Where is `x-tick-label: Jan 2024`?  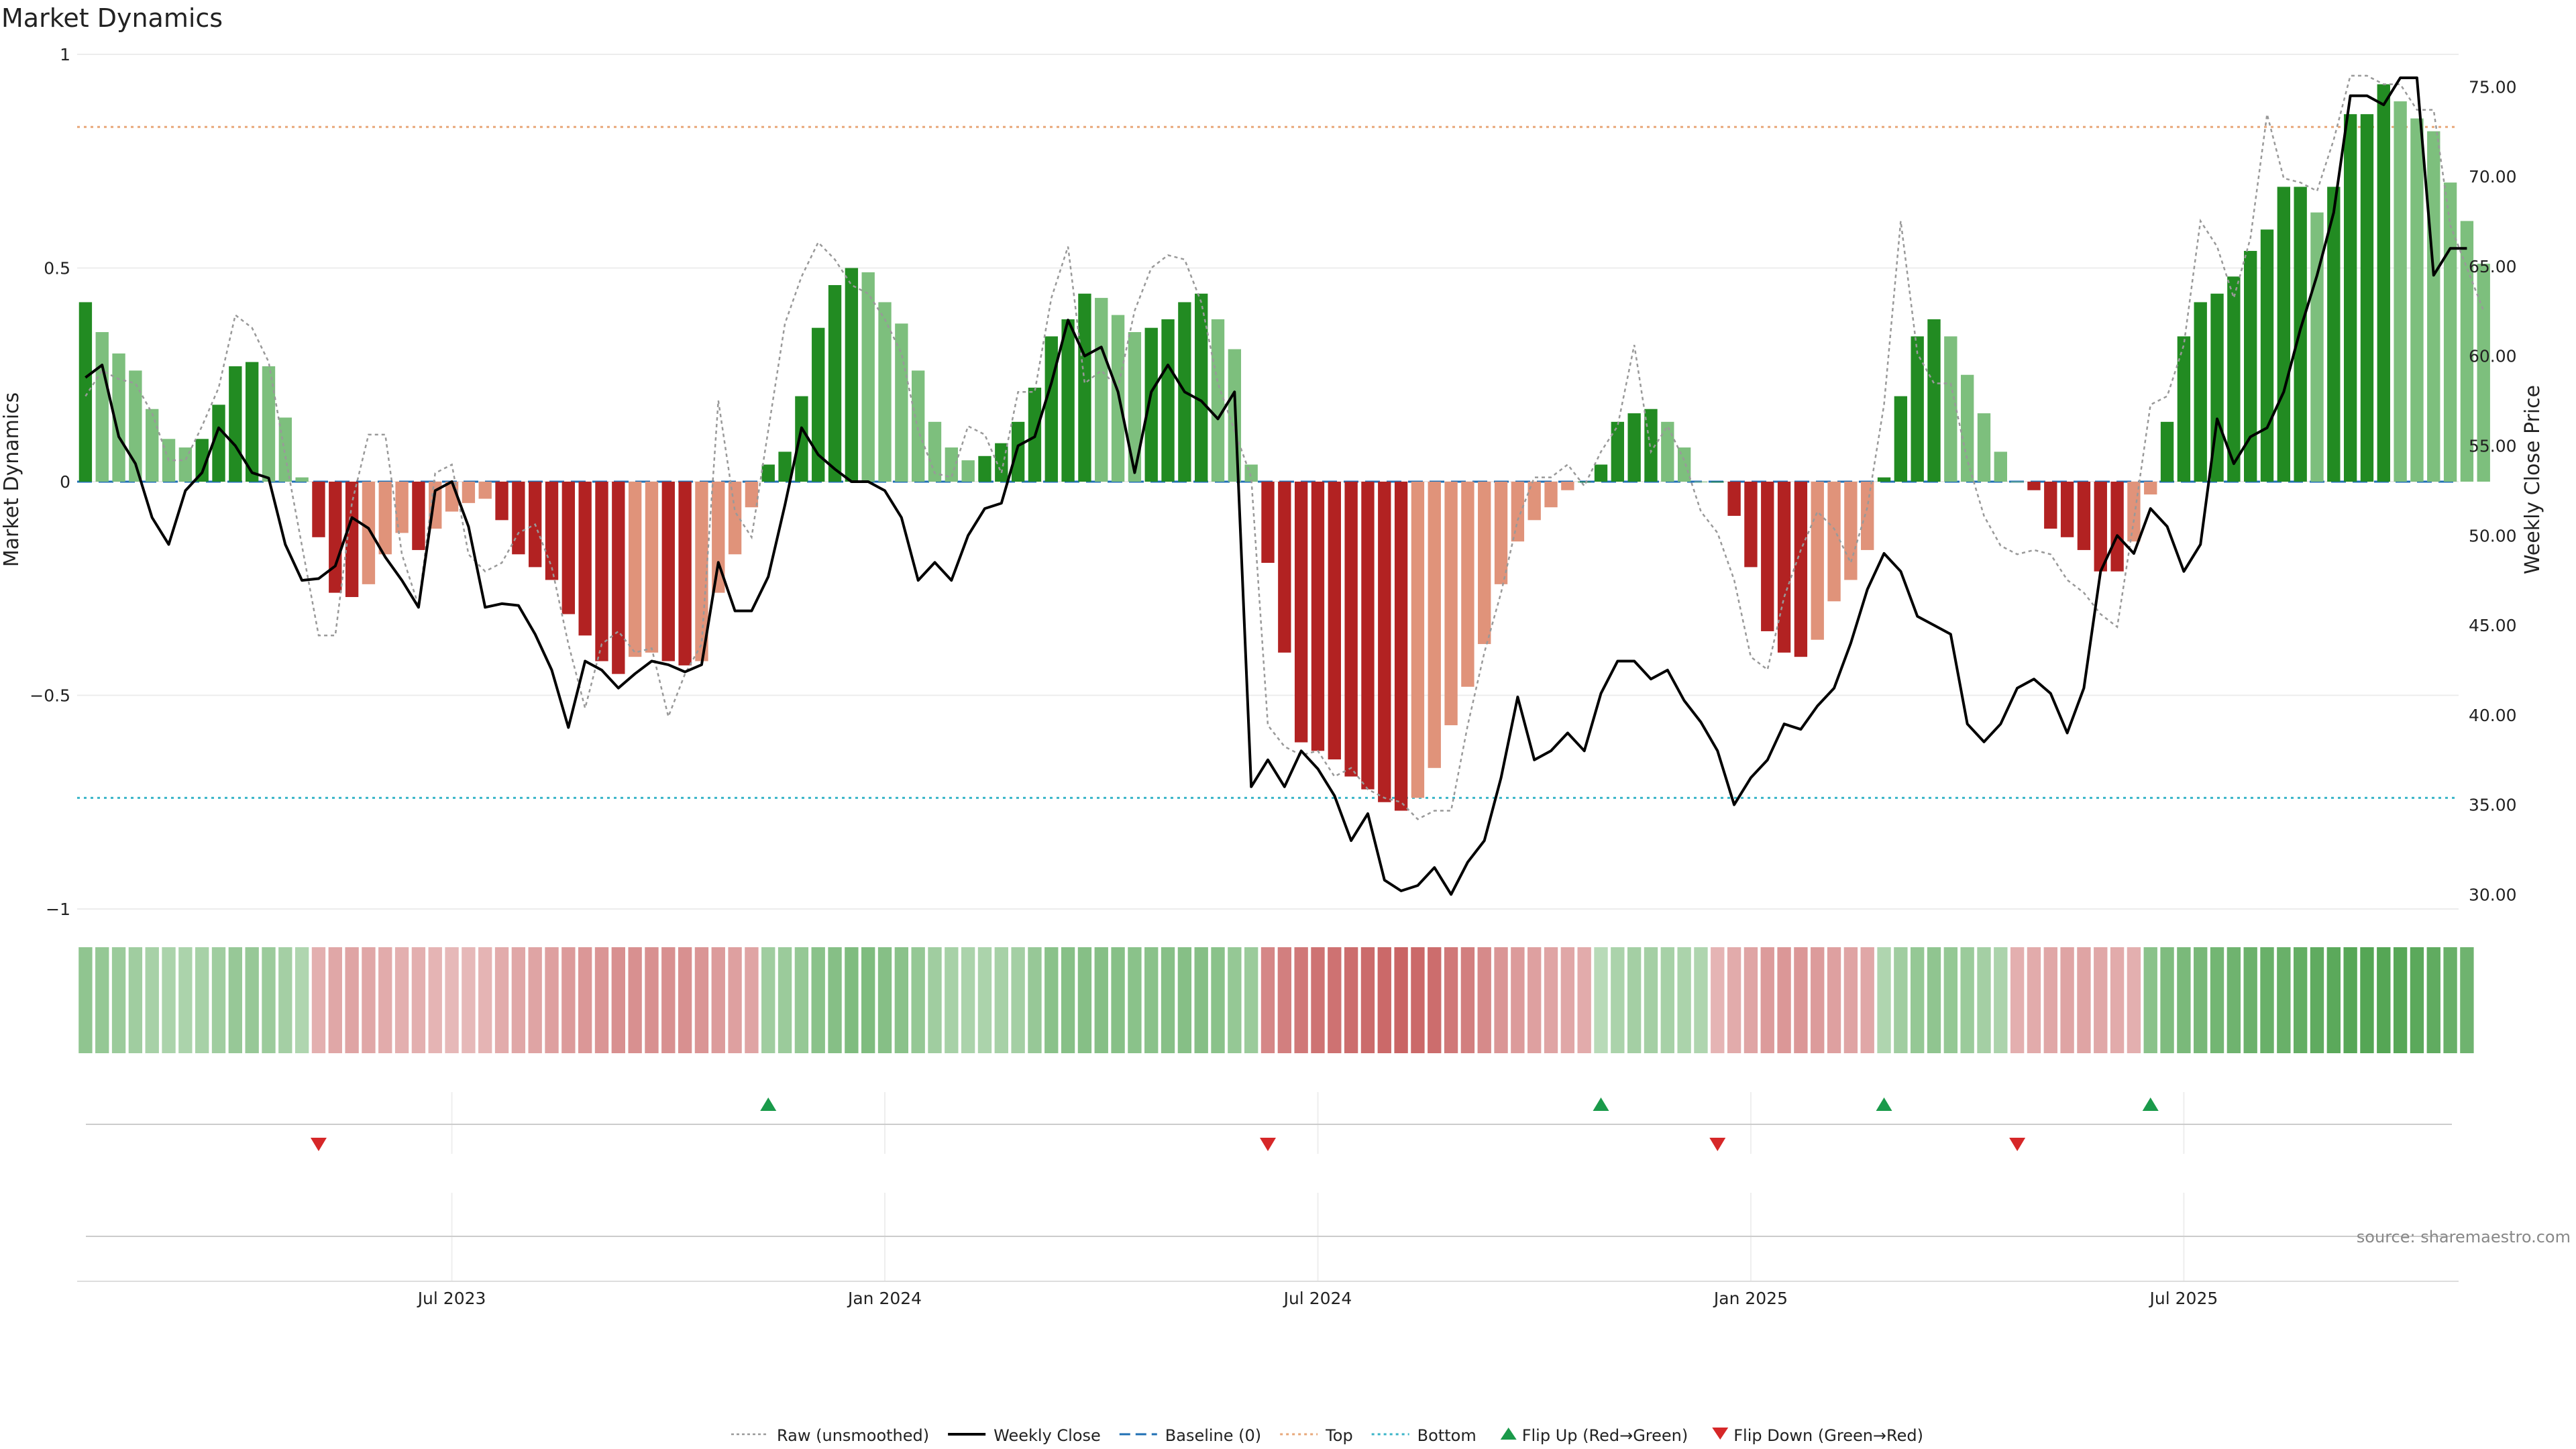
x-tick-label: Jan 2024 is located at coordinates (884, 1298).